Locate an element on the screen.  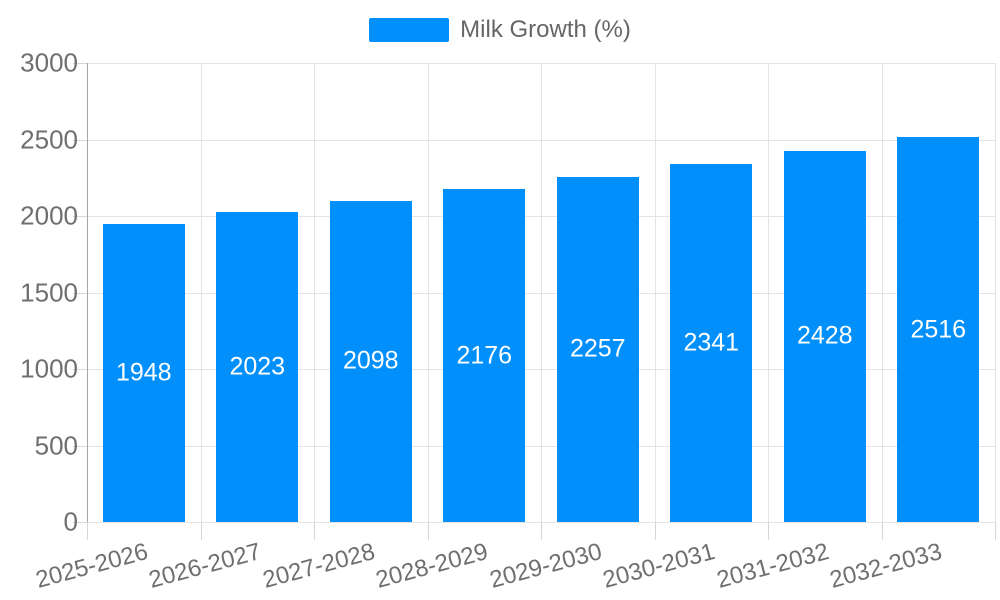
x-axis-label: 2025-2026 is located at coordinates (91, 566).